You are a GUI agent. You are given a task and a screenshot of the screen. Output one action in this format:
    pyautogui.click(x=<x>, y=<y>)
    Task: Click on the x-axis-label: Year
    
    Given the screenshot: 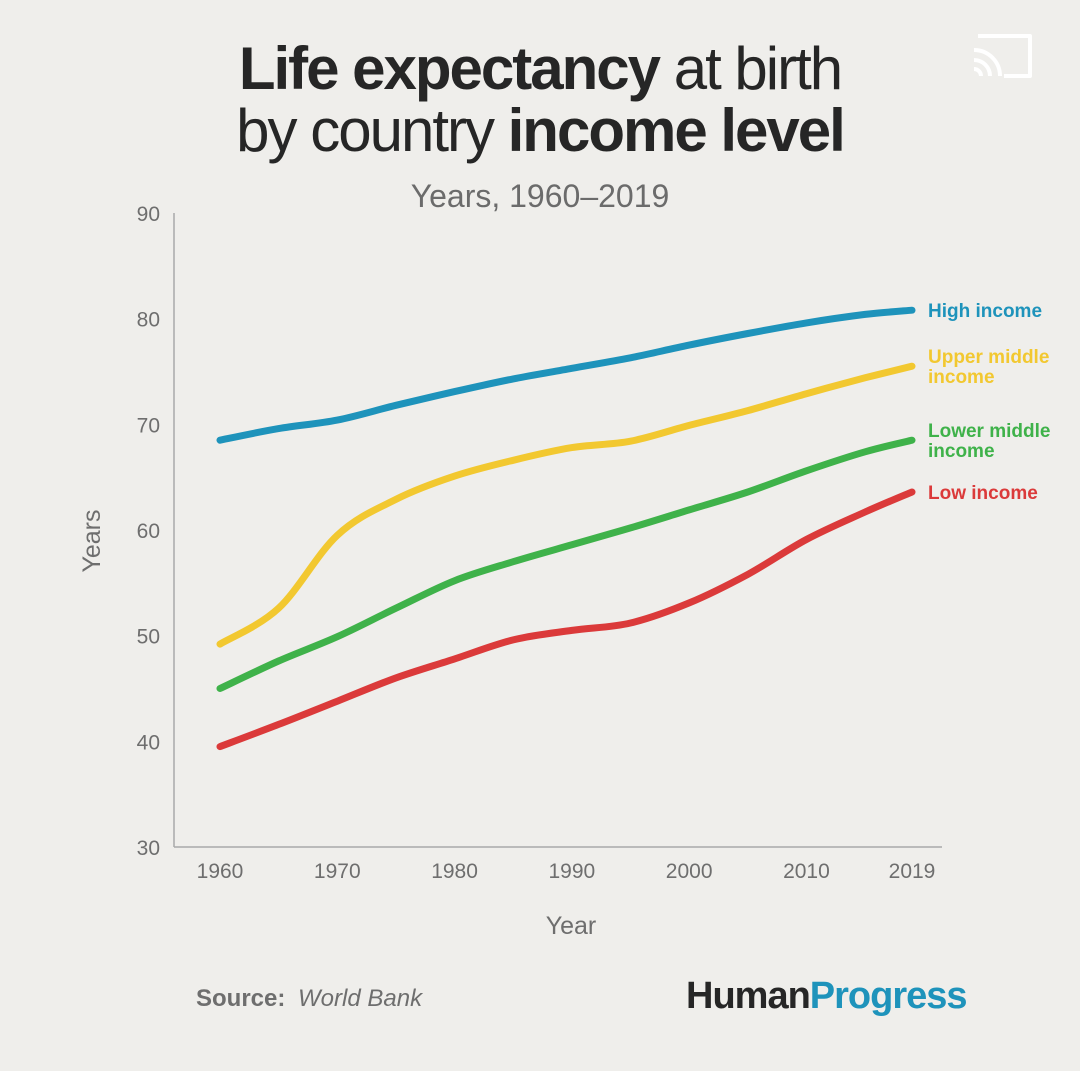 What is the action you would take?
    pyautogui.click(x=571, y=926)
    